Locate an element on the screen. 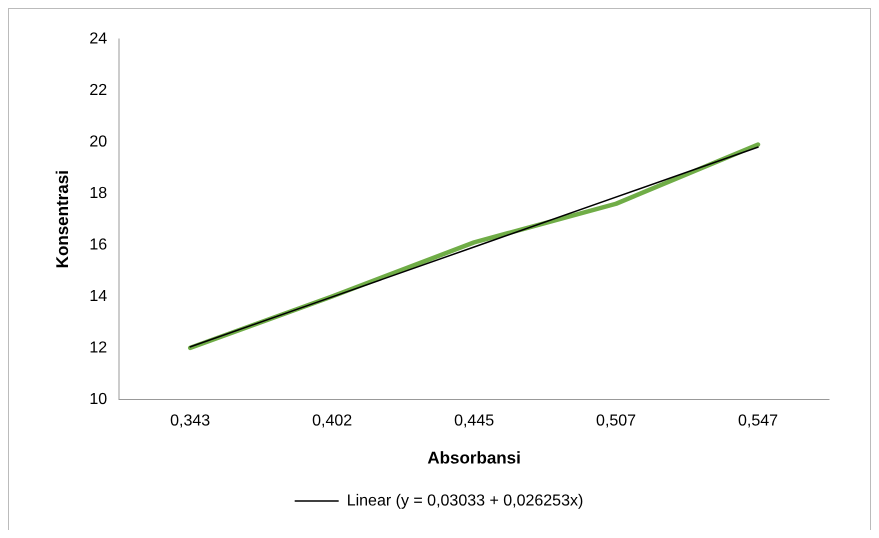 The height and width of the screenshot is (538, 879). y-tick-label: 12 is located at coordinates (98, 347).